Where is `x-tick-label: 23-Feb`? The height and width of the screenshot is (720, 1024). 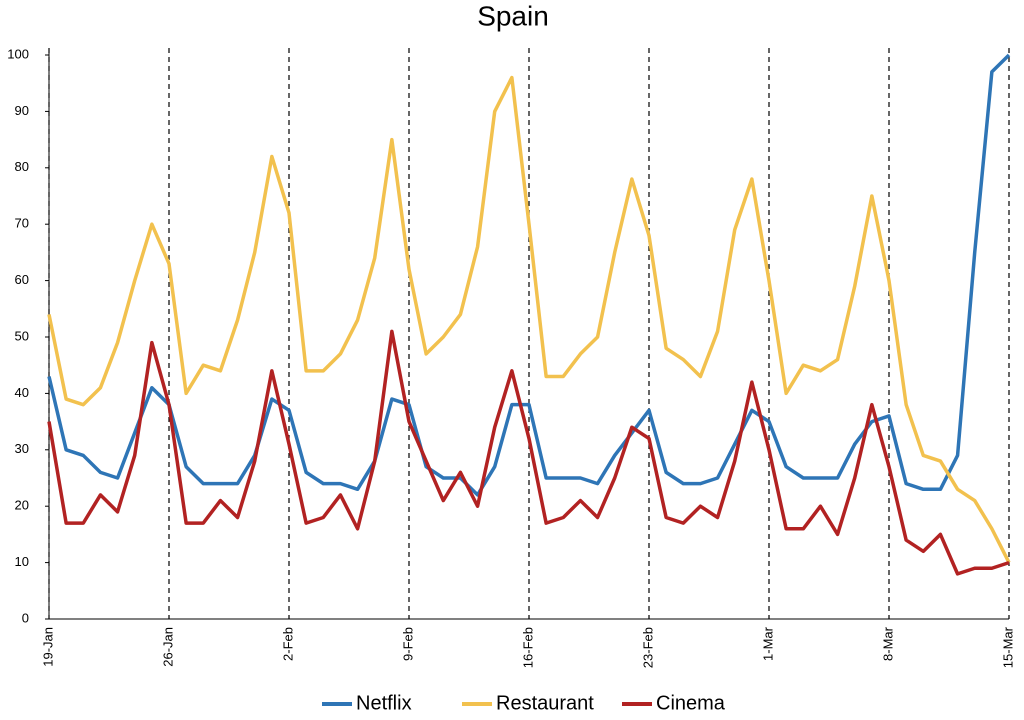 x-tick-label: 23-Feb is located at coordinates (647, 647).